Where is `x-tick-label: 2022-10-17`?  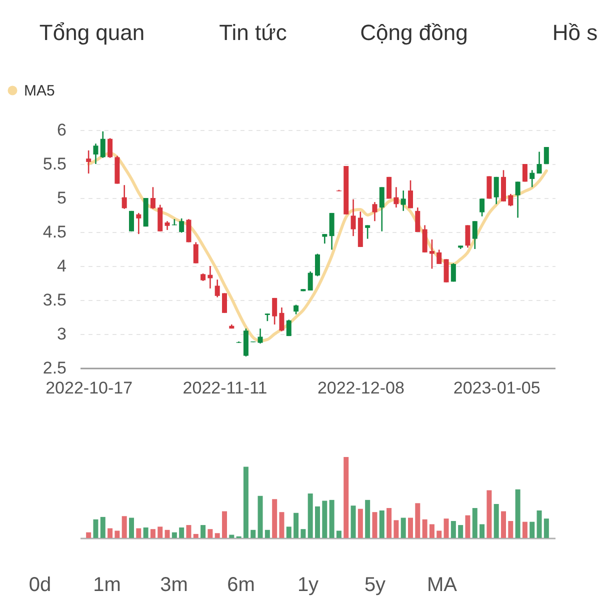
x-tick-label: 2022-10-17 is located at coordinates (89, 388).